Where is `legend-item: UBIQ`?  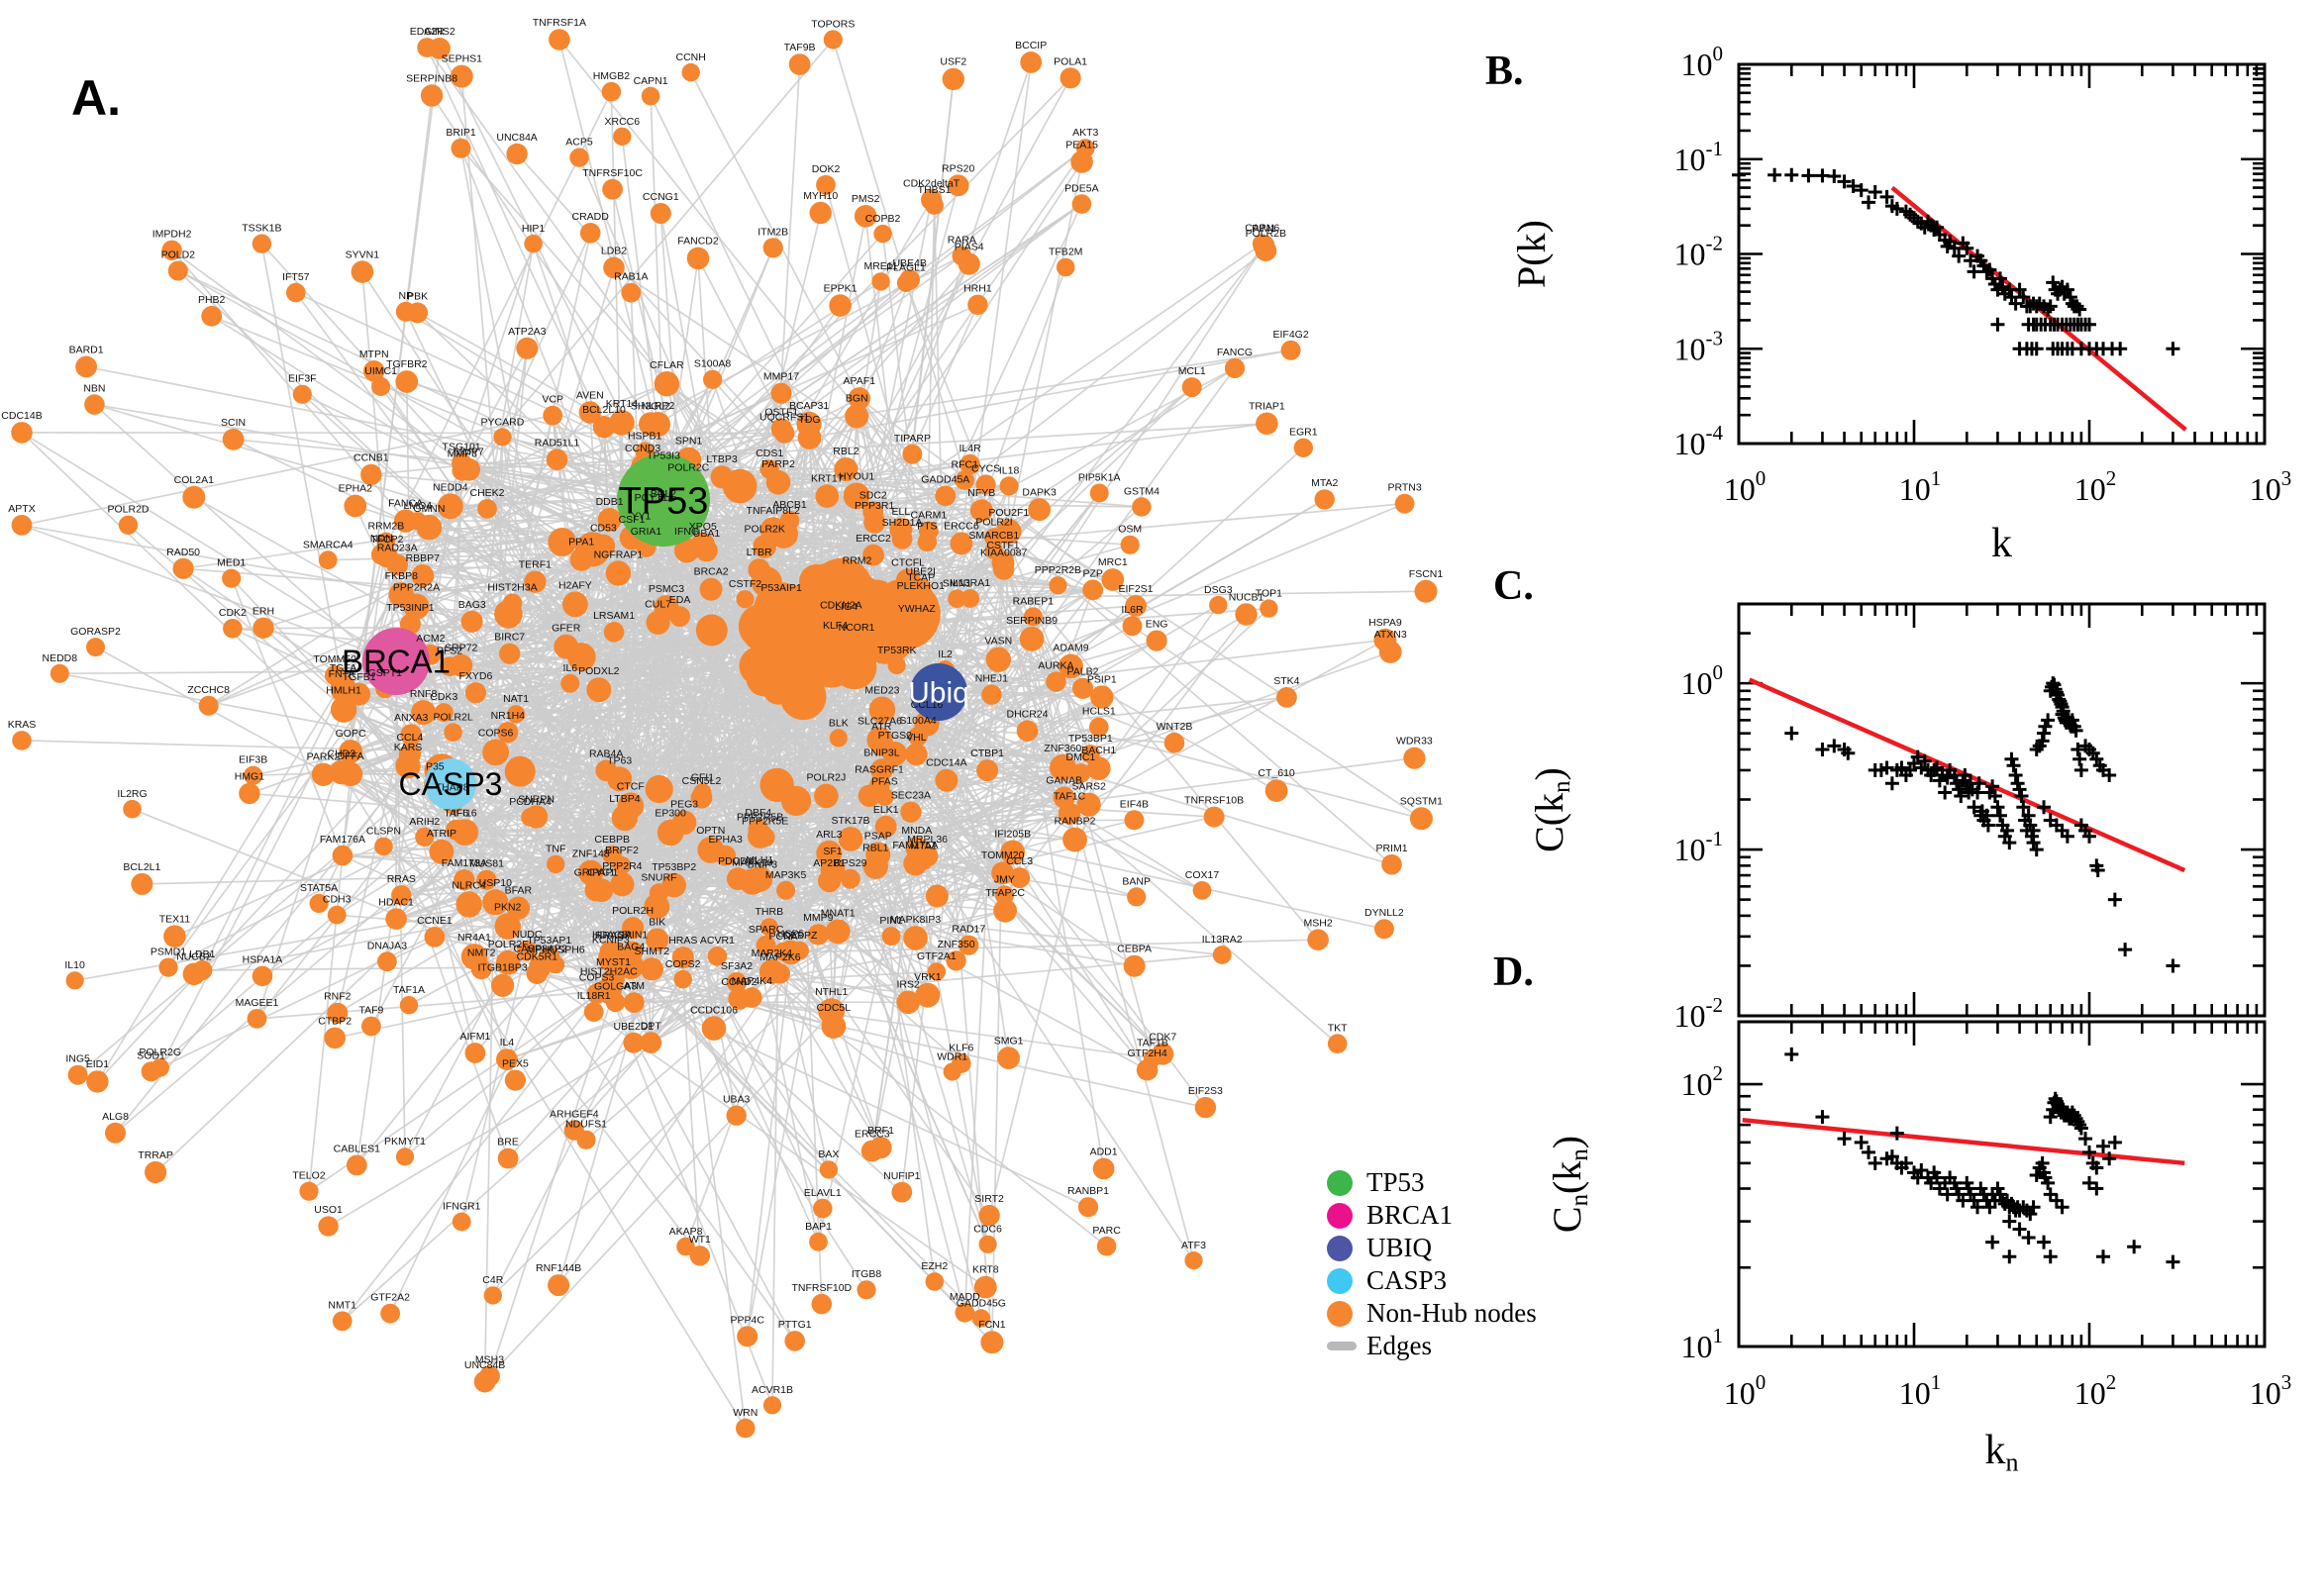
legend-item: UBIQ is located at coordinates (1432, 1248).